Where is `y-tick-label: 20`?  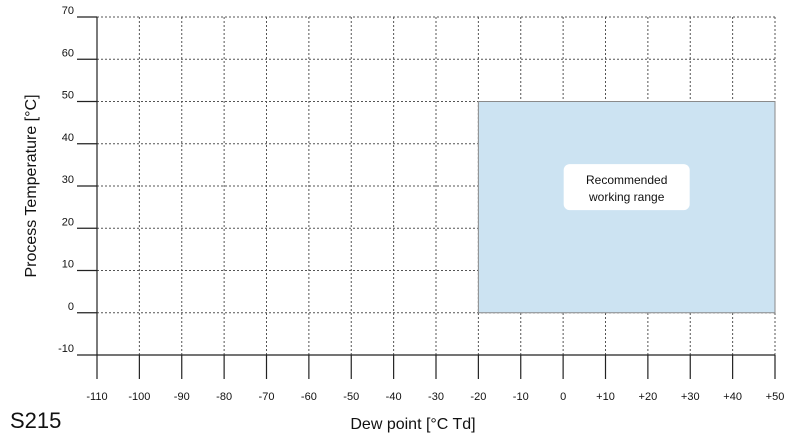 y-tick-label: 20 is located at coordinates (68, 222).